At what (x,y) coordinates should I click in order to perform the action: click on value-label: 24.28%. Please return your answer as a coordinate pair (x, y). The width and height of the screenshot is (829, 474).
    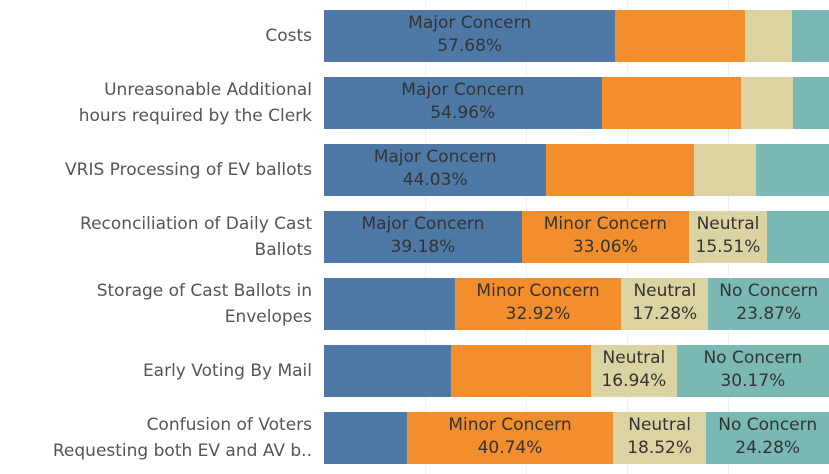
    Looking at the image, I should click on (768, 447).